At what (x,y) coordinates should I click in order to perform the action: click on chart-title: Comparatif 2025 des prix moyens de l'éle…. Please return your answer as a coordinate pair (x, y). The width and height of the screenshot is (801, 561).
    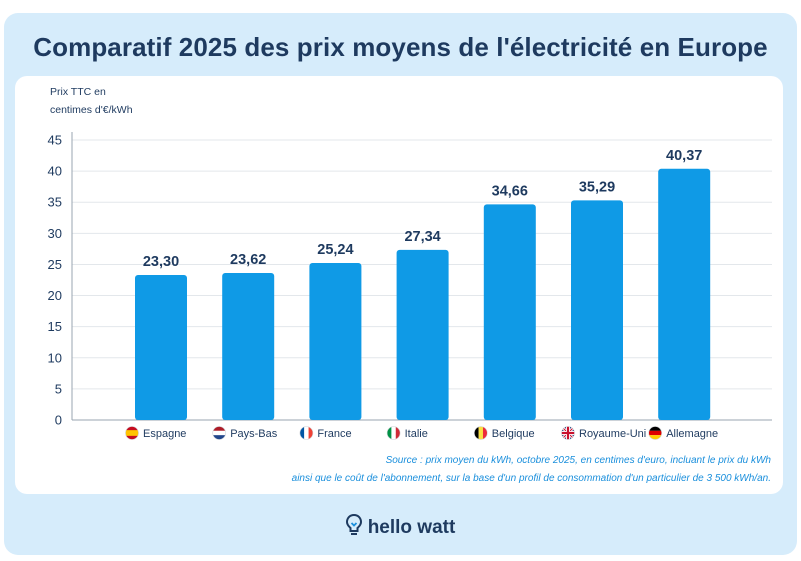
    Looking at the image, I should click on (400, 47).